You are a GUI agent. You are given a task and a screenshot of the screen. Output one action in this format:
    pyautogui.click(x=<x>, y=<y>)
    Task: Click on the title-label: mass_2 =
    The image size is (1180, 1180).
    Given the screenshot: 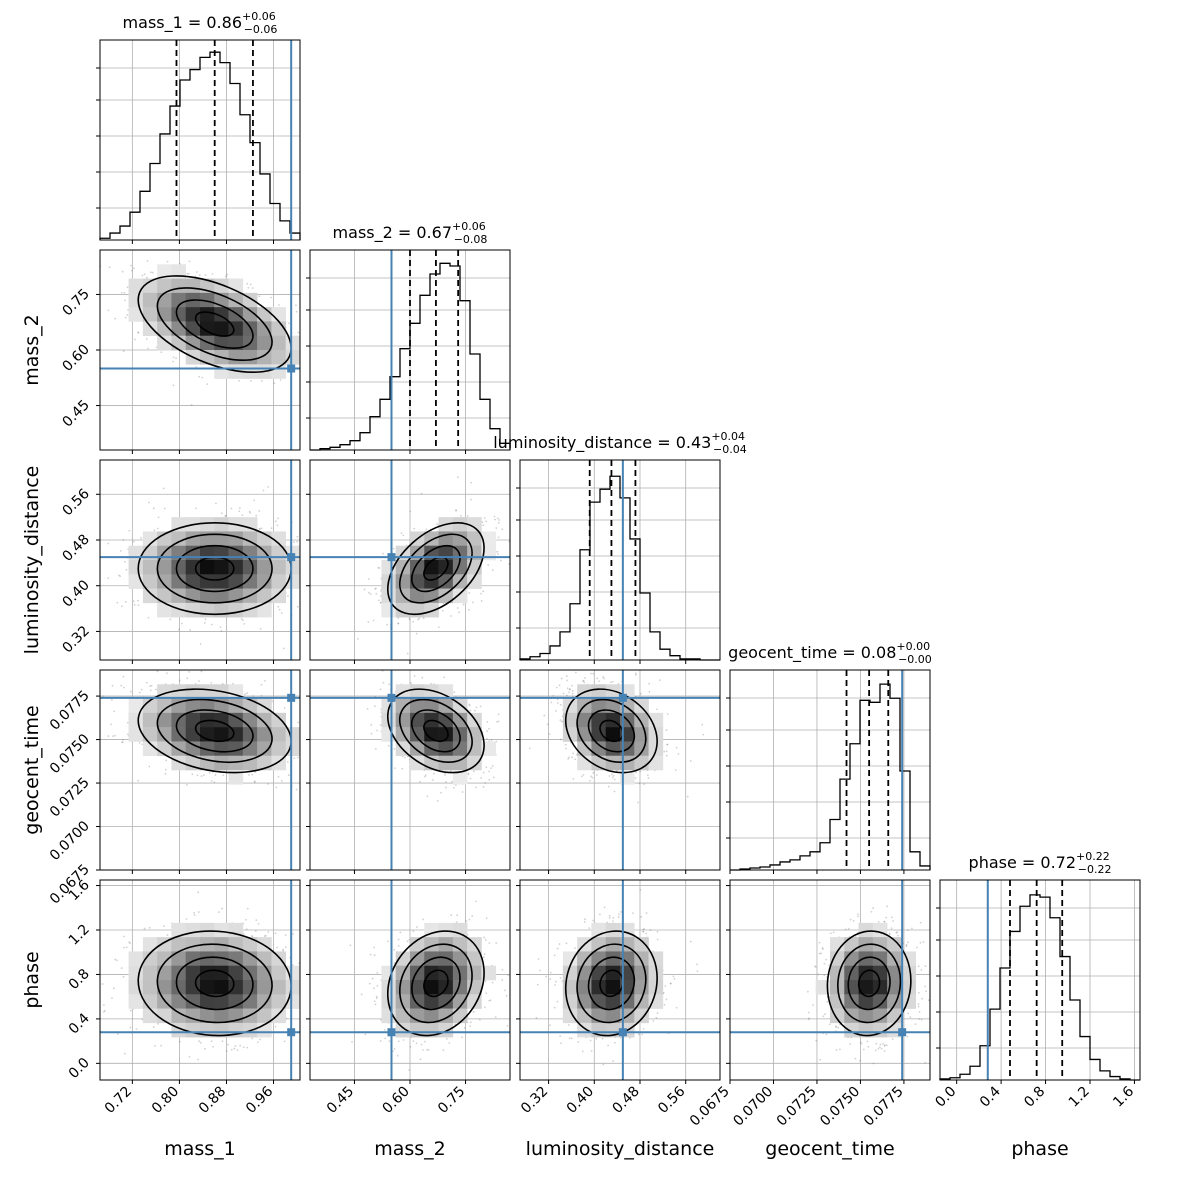 What is the action you would take?
    pyautogui.click(x=375, y=233)
    